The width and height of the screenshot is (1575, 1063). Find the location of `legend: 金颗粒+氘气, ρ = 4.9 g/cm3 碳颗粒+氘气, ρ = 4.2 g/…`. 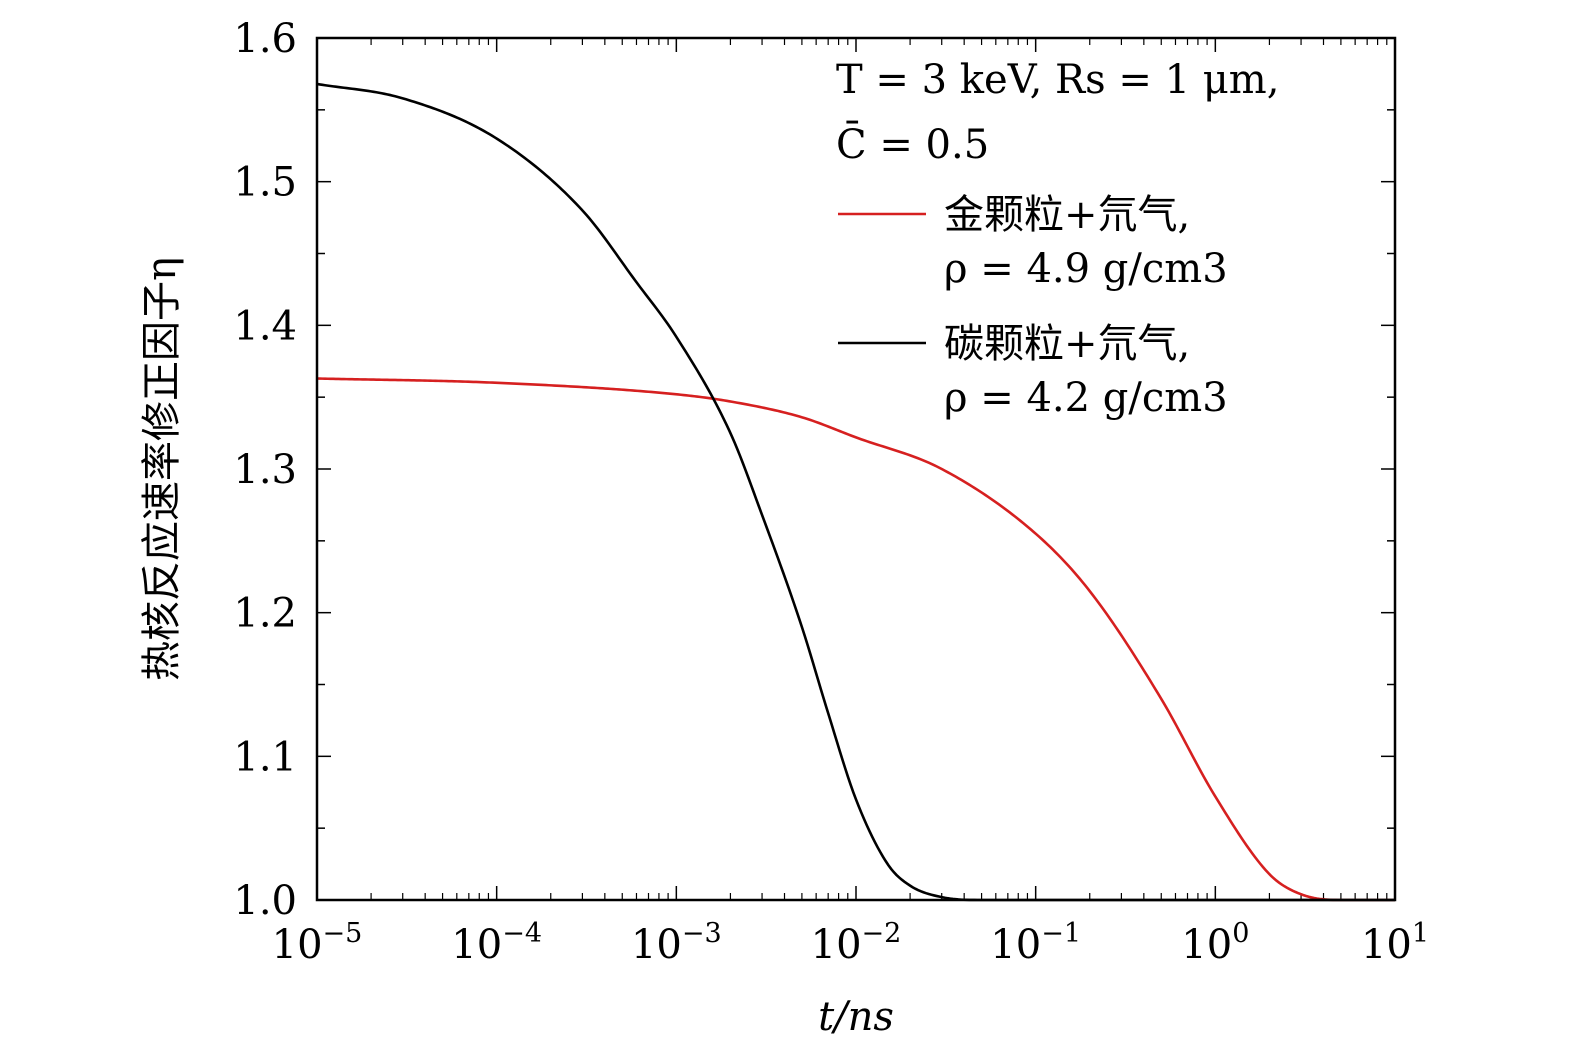

legend: 金颗粒+氘气, ρ = 4.9 g/cm3 碳颗粒+氘气, ρ = 4.2 g/… is located at coordinates (1033, 306).